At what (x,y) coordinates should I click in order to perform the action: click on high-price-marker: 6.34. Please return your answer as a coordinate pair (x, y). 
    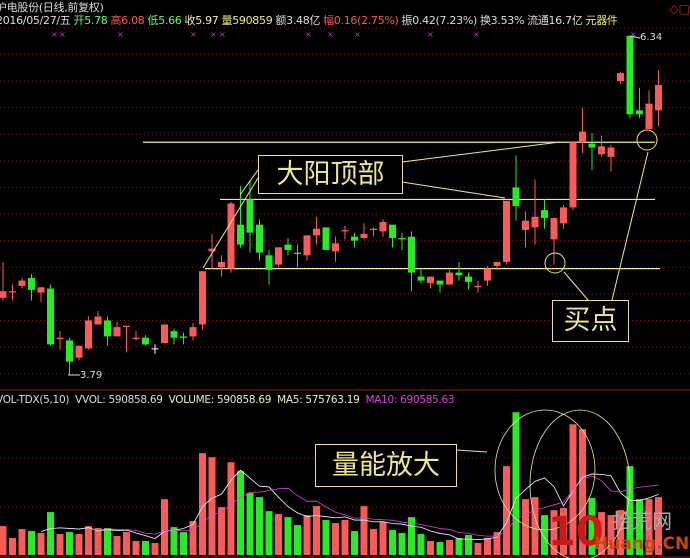
    Looking at the image, I should click on (651, 37).